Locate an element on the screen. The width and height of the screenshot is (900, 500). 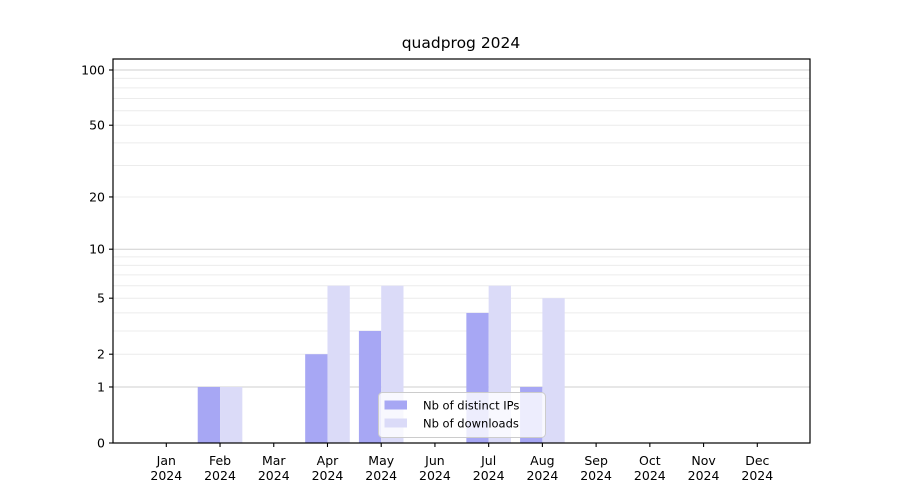
x-axis-month-label: Mar is located at coordinates (274, 460).